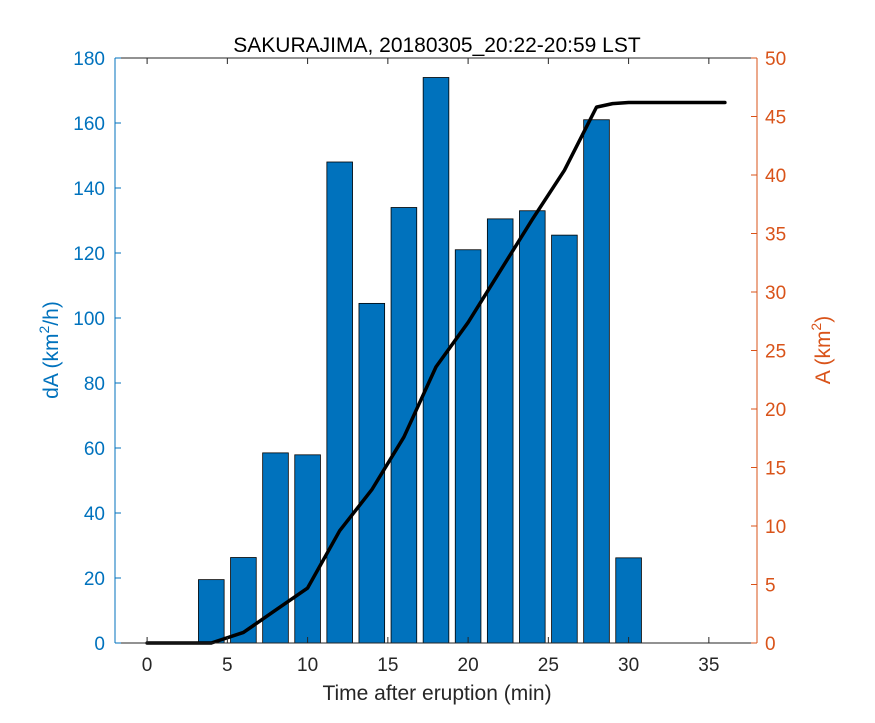  I want to click on left-y-tick-label: 120, so click(89, 254).